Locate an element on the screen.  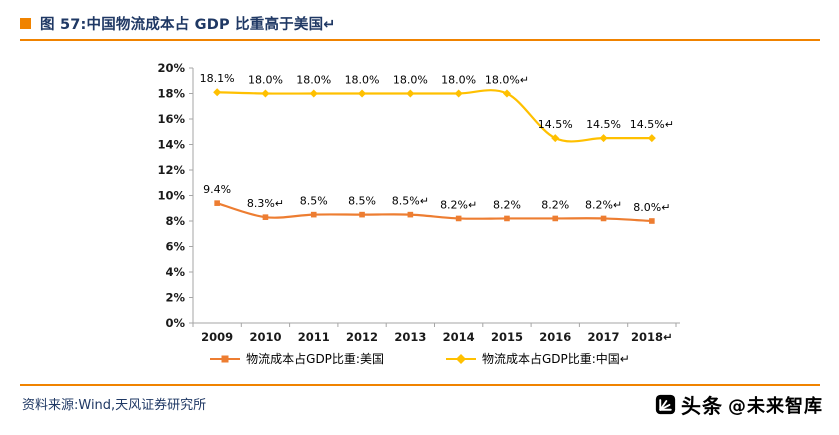
x-tick-label: 2018↵ is located at coordinates (652, 337).